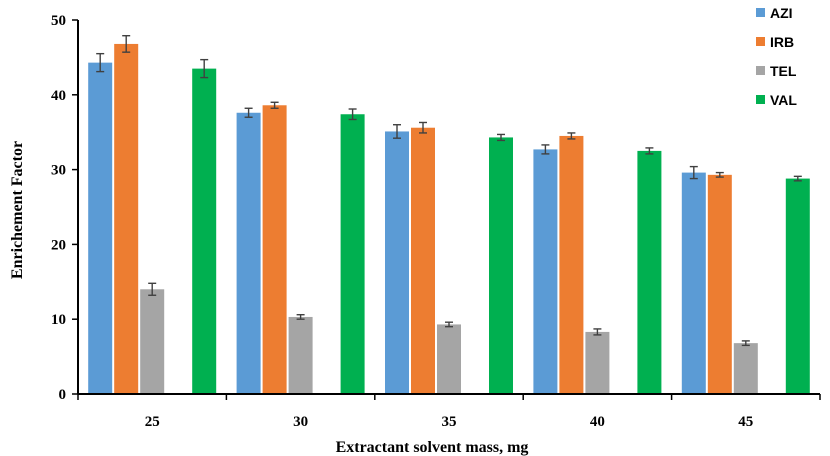 The width and height of the screenshot is (830, 456). Describe the element at coordinates (781, 13) in the screenshot. I see `legend-label-azi: AZI` at that location.